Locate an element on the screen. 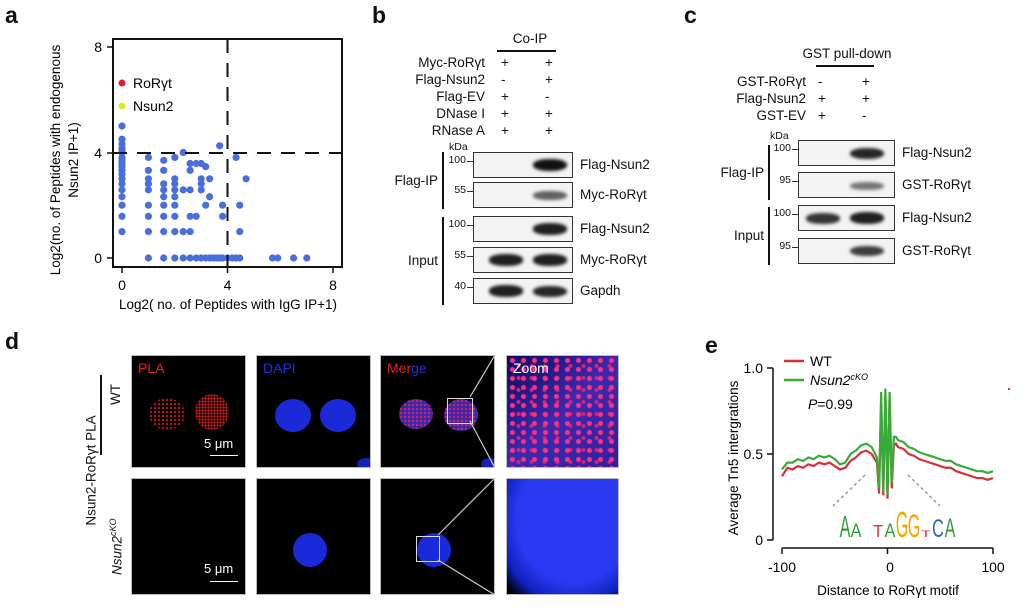 This screenshot has height=611, width=1022. mw-marker: 95 is located at coordinates (785, 246).